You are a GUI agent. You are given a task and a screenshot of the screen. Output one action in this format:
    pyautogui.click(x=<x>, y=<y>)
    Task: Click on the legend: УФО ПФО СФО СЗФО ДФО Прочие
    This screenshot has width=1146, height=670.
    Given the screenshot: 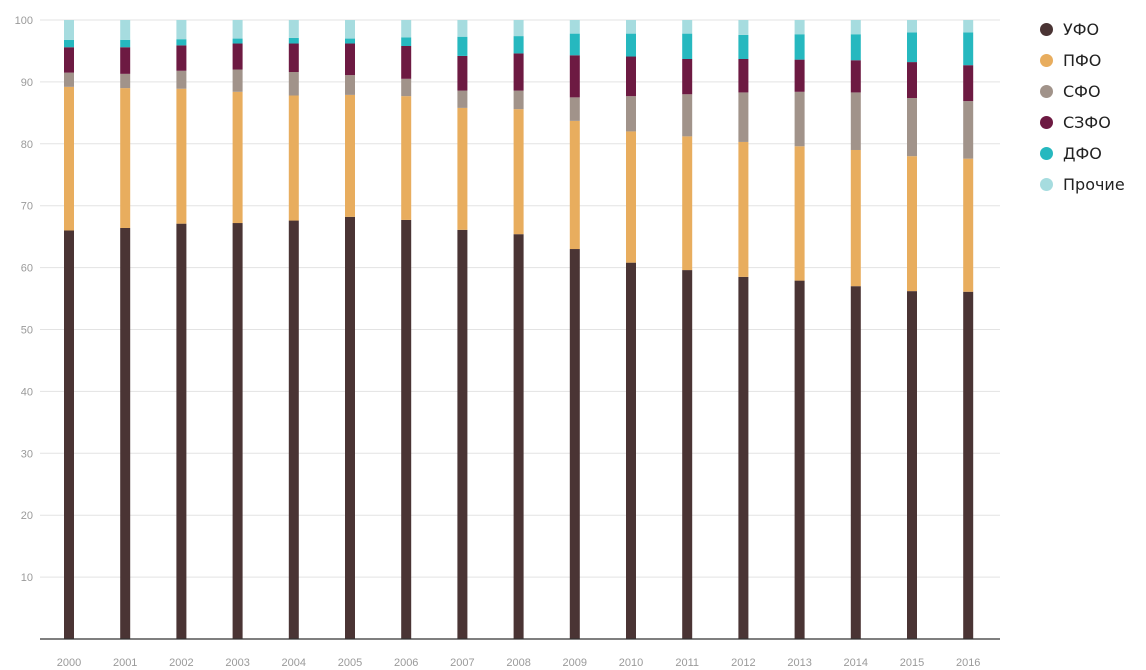 What is the action you would take?
    pyautogui.click(x=1082, y=107)
    